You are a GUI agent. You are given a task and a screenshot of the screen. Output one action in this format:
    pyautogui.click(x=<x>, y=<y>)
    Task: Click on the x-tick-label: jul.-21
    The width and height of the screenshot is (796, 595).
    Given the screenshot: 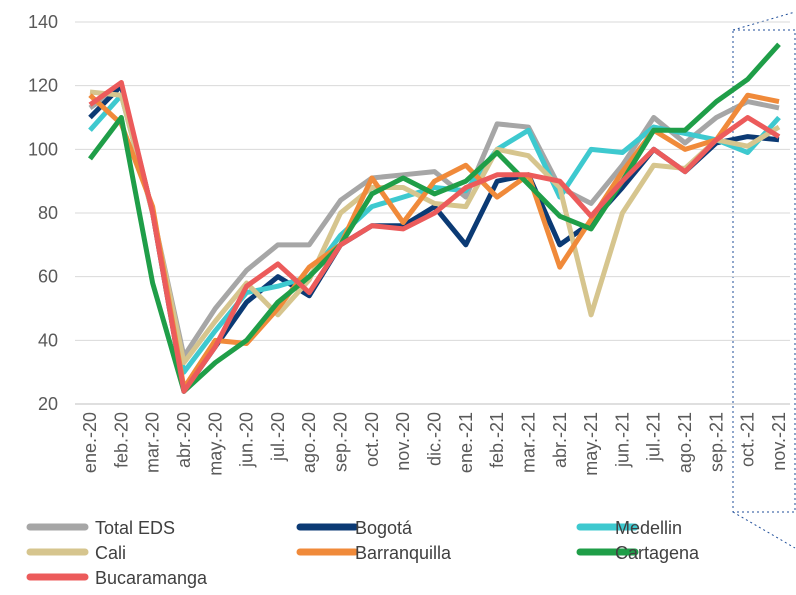 What is the action you would take?
    pyautogui.click(x=654, y=437)
    